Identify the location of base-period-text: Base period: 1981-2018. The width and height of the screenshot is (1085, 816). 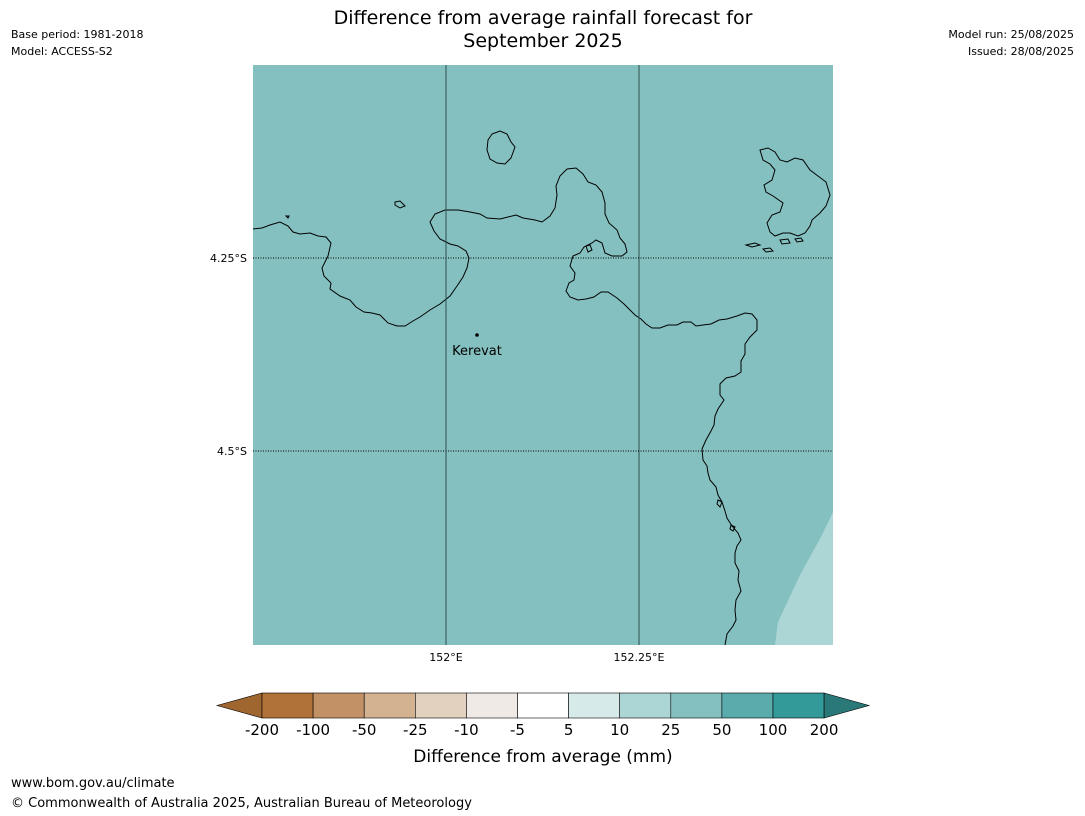
(77, 34).